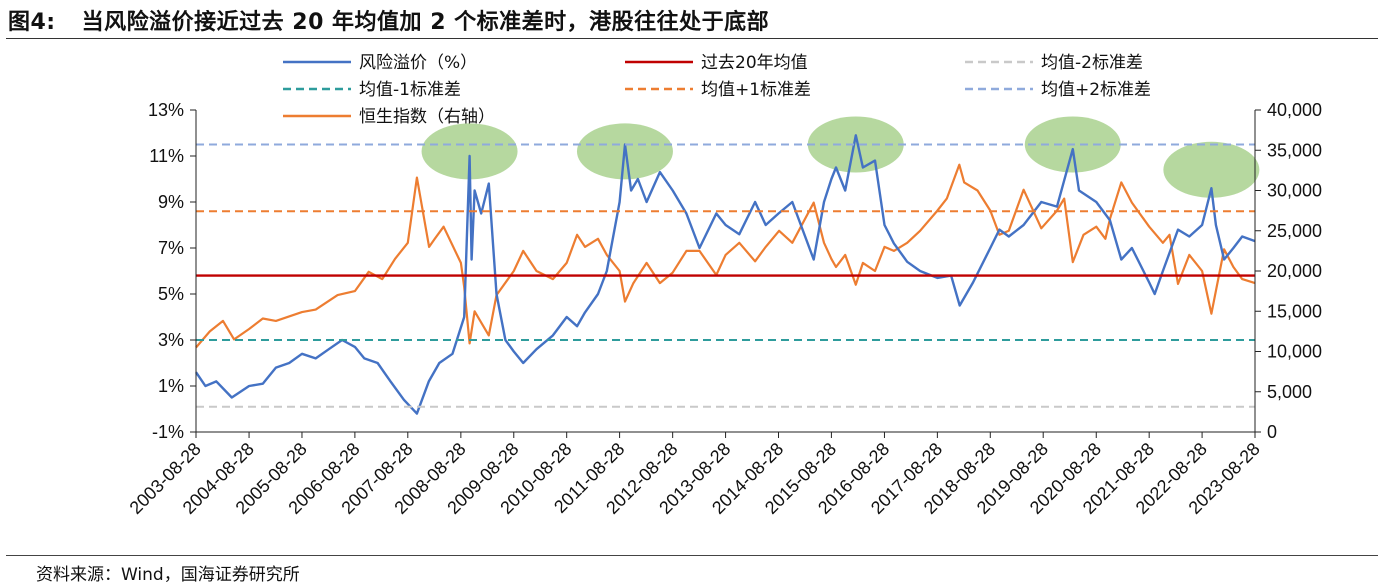  Describe the element at coordinates (166, 156) in the screenshot. I see `y-tick-label: 11%` at that location.